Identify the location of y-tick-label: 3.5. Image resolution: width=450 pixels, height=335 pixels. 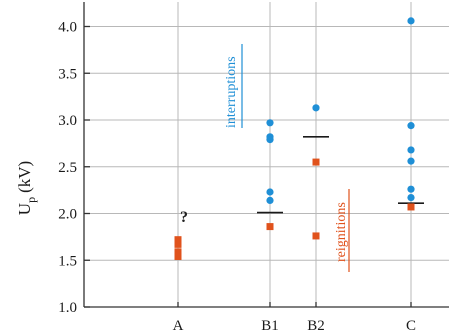
(67, 74).